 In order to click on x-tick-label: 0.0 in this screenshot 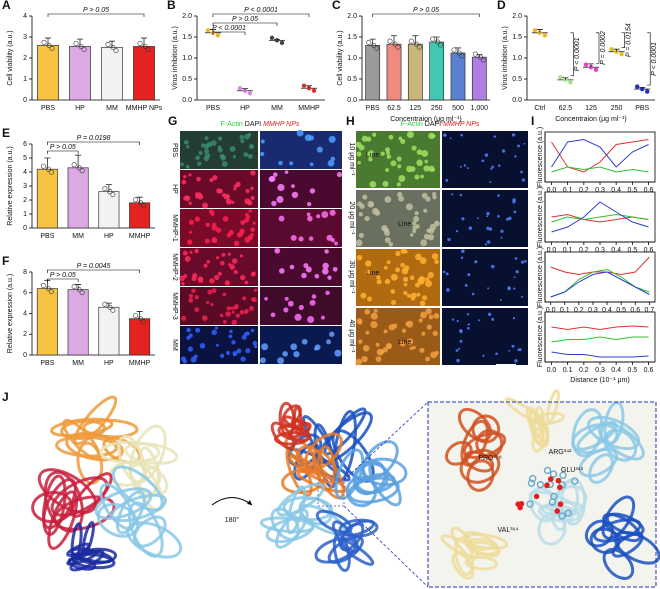, I will do `click(552, 370)`.